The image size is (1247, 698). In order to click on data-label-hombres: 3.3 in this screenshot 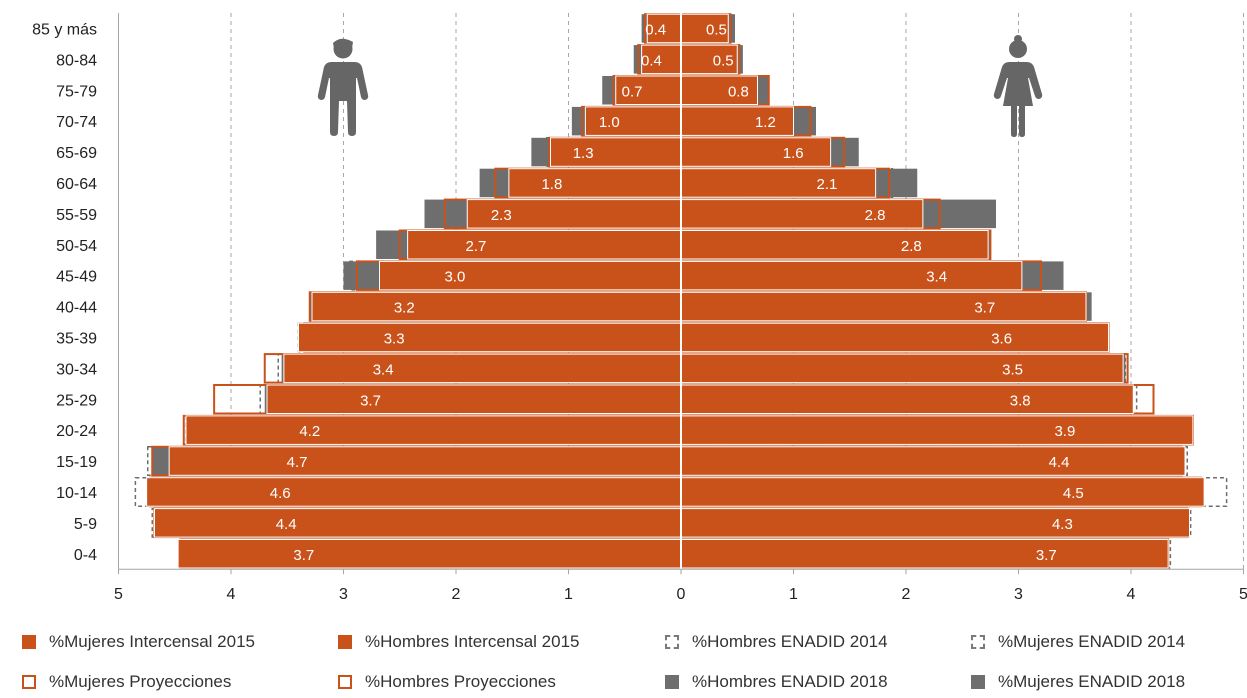, I will do `click(394, 338)`.